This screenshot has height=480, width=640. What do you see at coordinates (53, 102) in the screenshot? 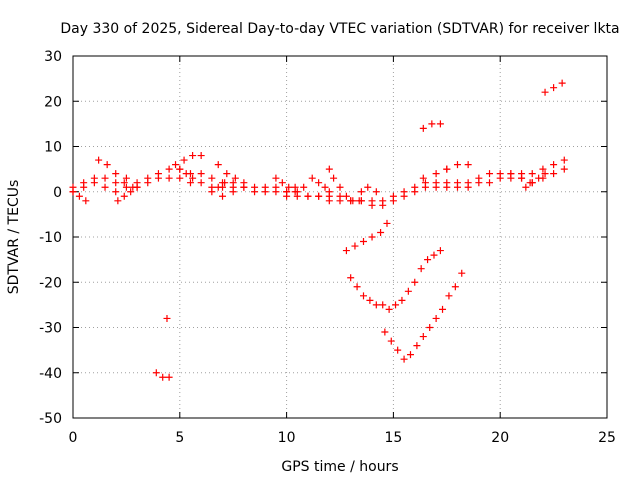
I see `y-tick-label: 20` at bounding box center [53, 102].